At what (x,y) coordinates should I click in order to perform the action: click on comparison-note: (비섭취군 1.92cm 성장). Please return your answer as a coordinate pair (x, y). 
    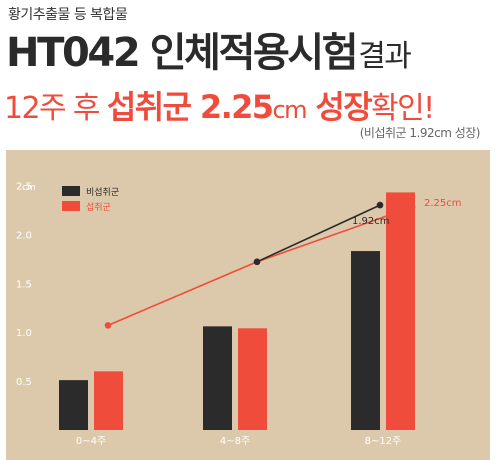
    Looking at the image, I should click on (420, 133).